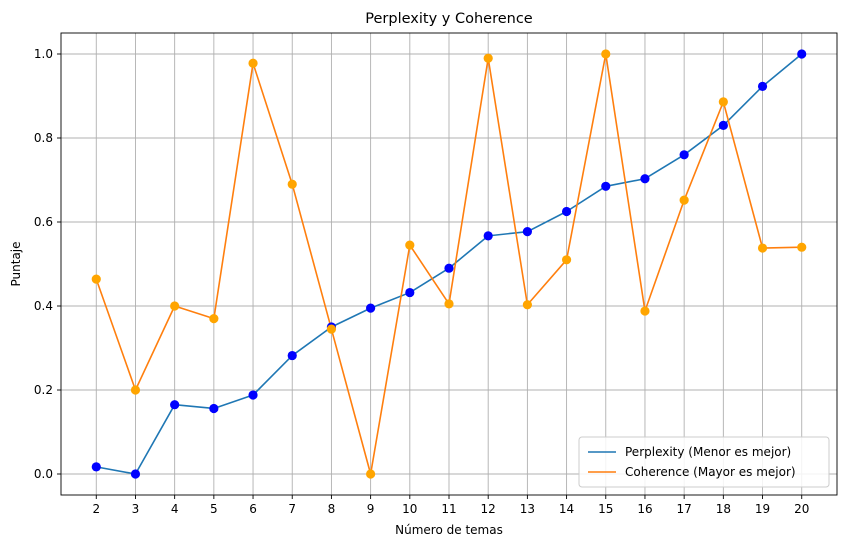  What do you see at coordinates (684, 509) in the screenshot?
I see `x-tick-label: 17` at bounding box center [684, 509].